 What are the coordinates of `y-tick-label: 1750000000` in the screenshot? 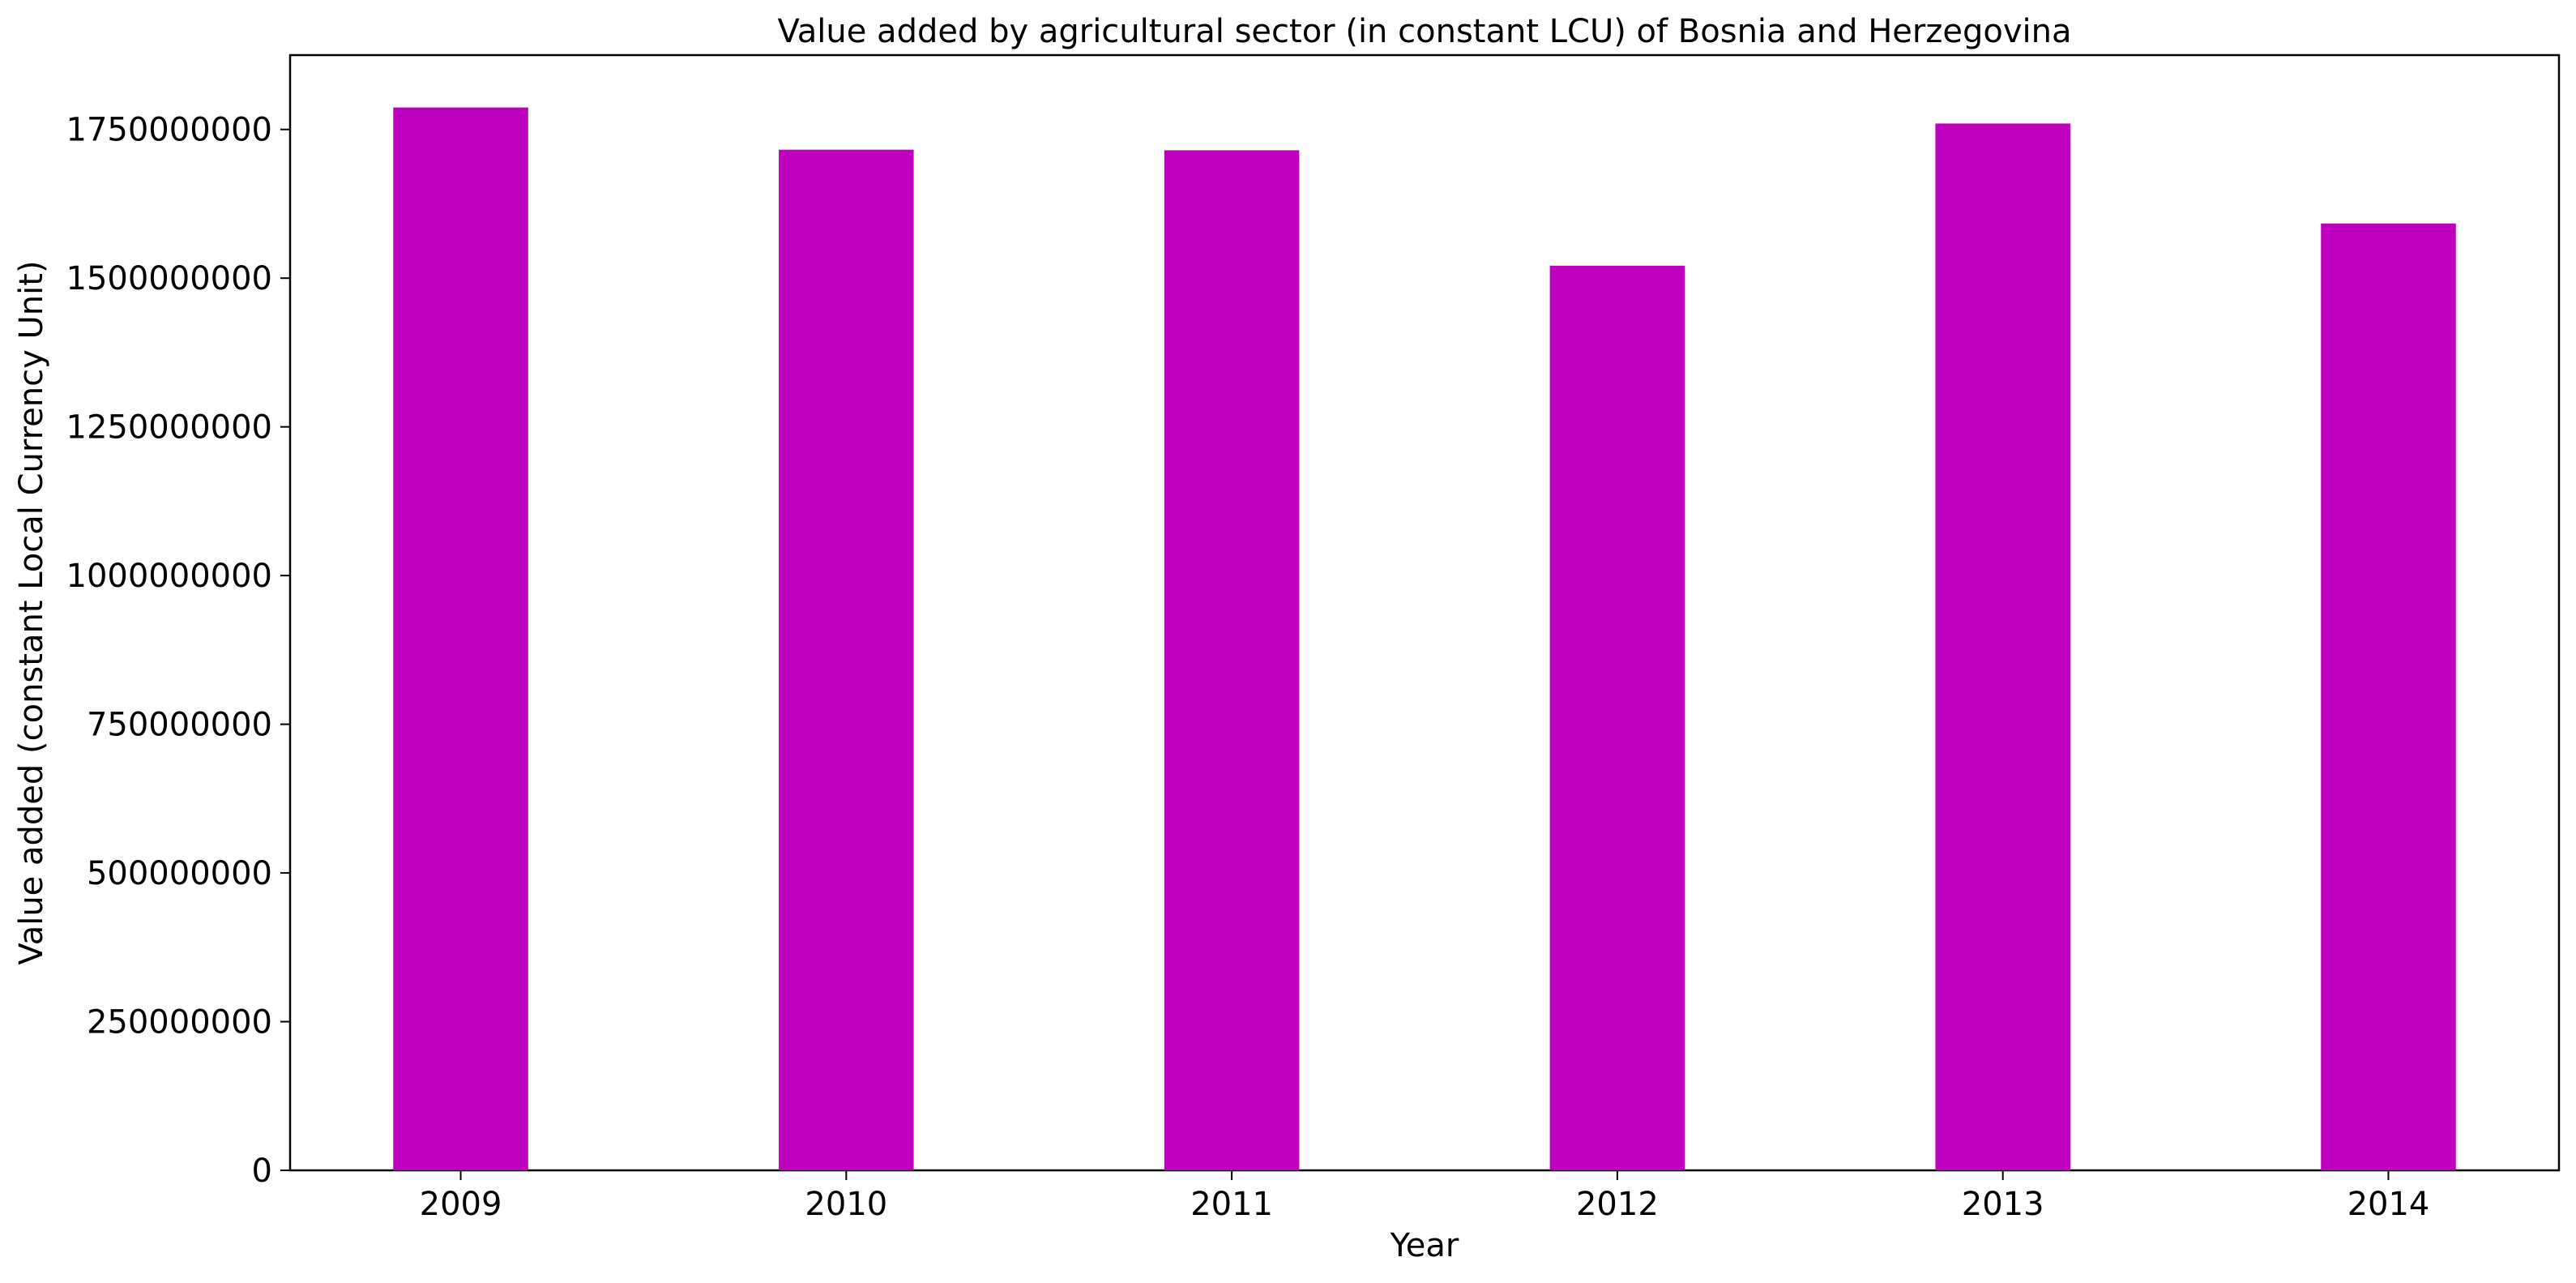 It's located at (169, 130).